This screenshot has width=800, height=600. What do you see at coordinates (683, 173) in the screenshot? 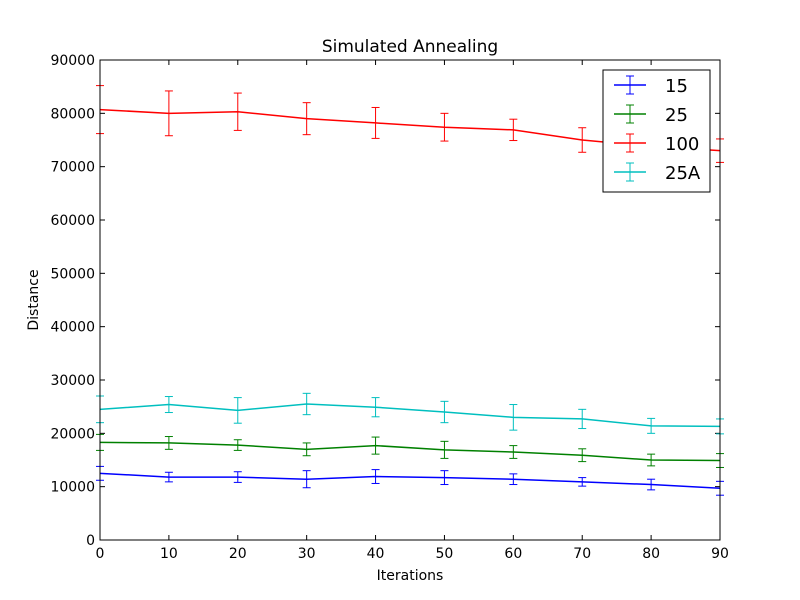
I see `legend-label: 25A` at bounding box center [683, 173].